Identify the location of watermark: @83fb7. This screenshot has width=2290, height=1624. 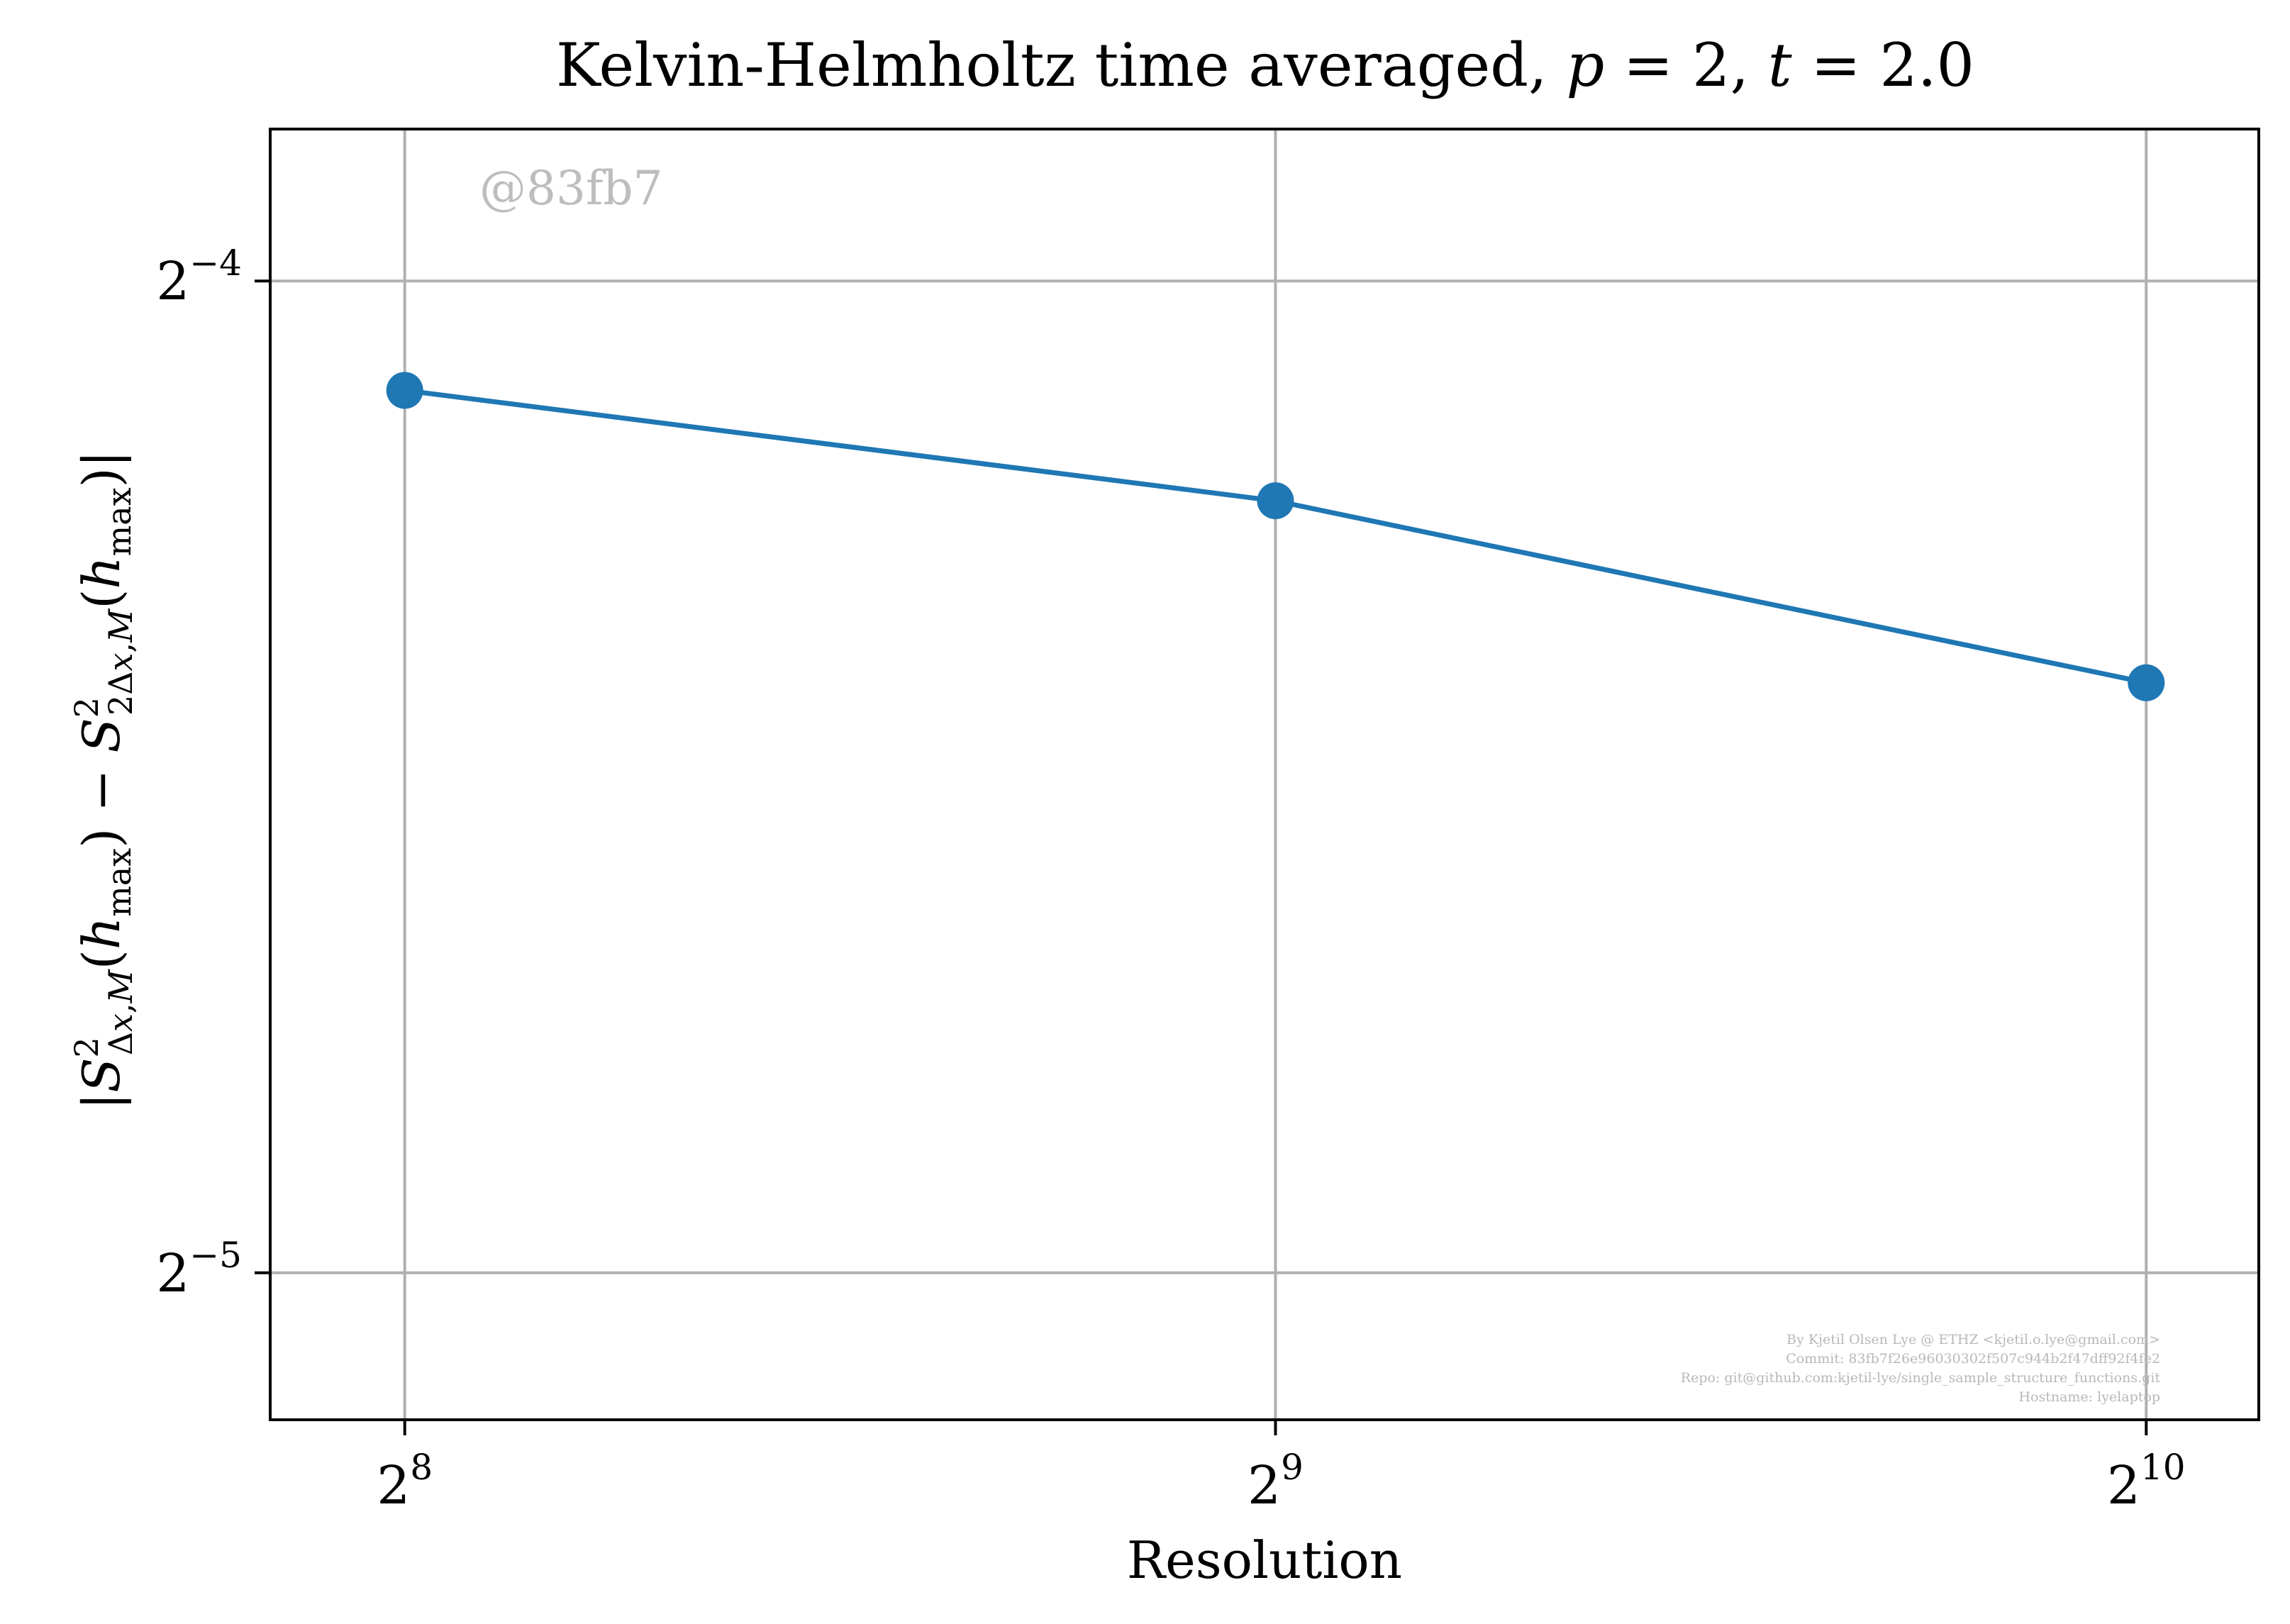
(571, 189).